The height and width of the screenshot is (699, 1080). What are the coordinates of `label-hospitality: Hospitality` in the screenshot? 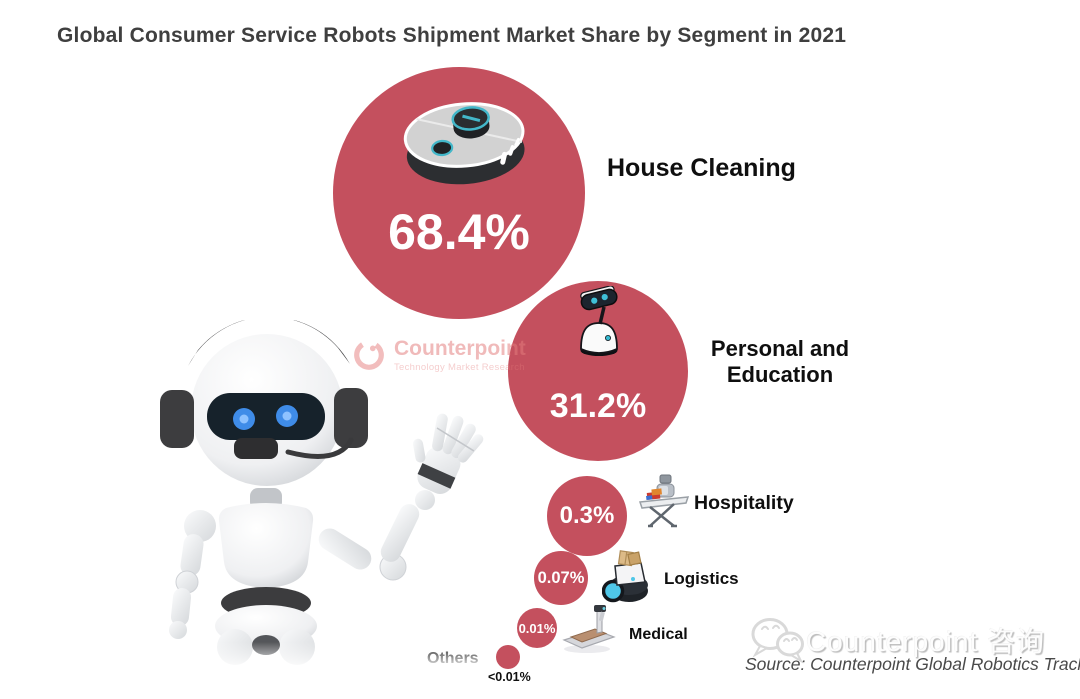 It's located at (744, 503).